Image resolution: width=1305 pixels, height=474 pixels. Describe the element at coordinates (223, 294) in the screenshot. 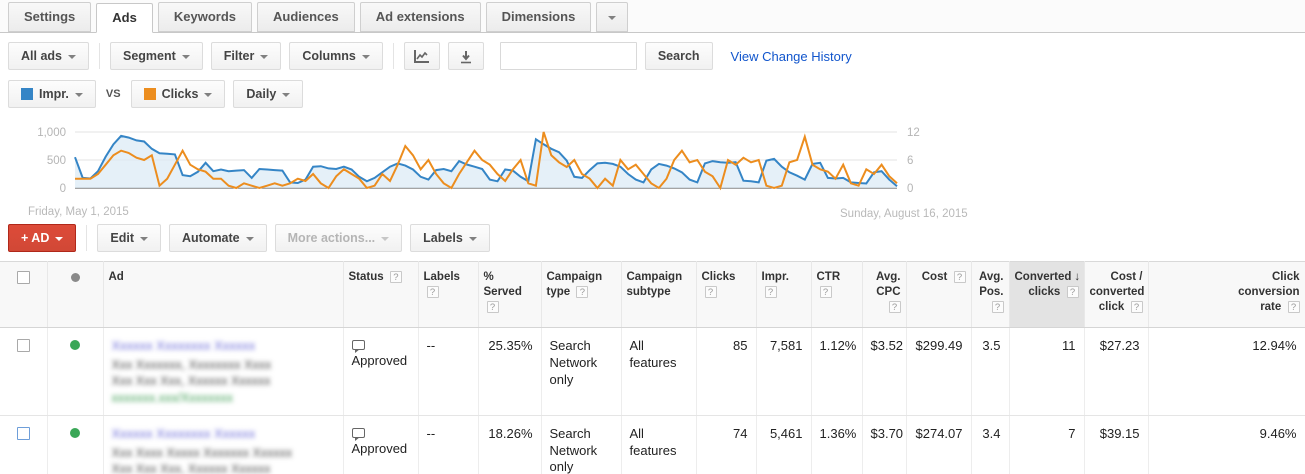

I see `column-header-ad: Ad` at that location.